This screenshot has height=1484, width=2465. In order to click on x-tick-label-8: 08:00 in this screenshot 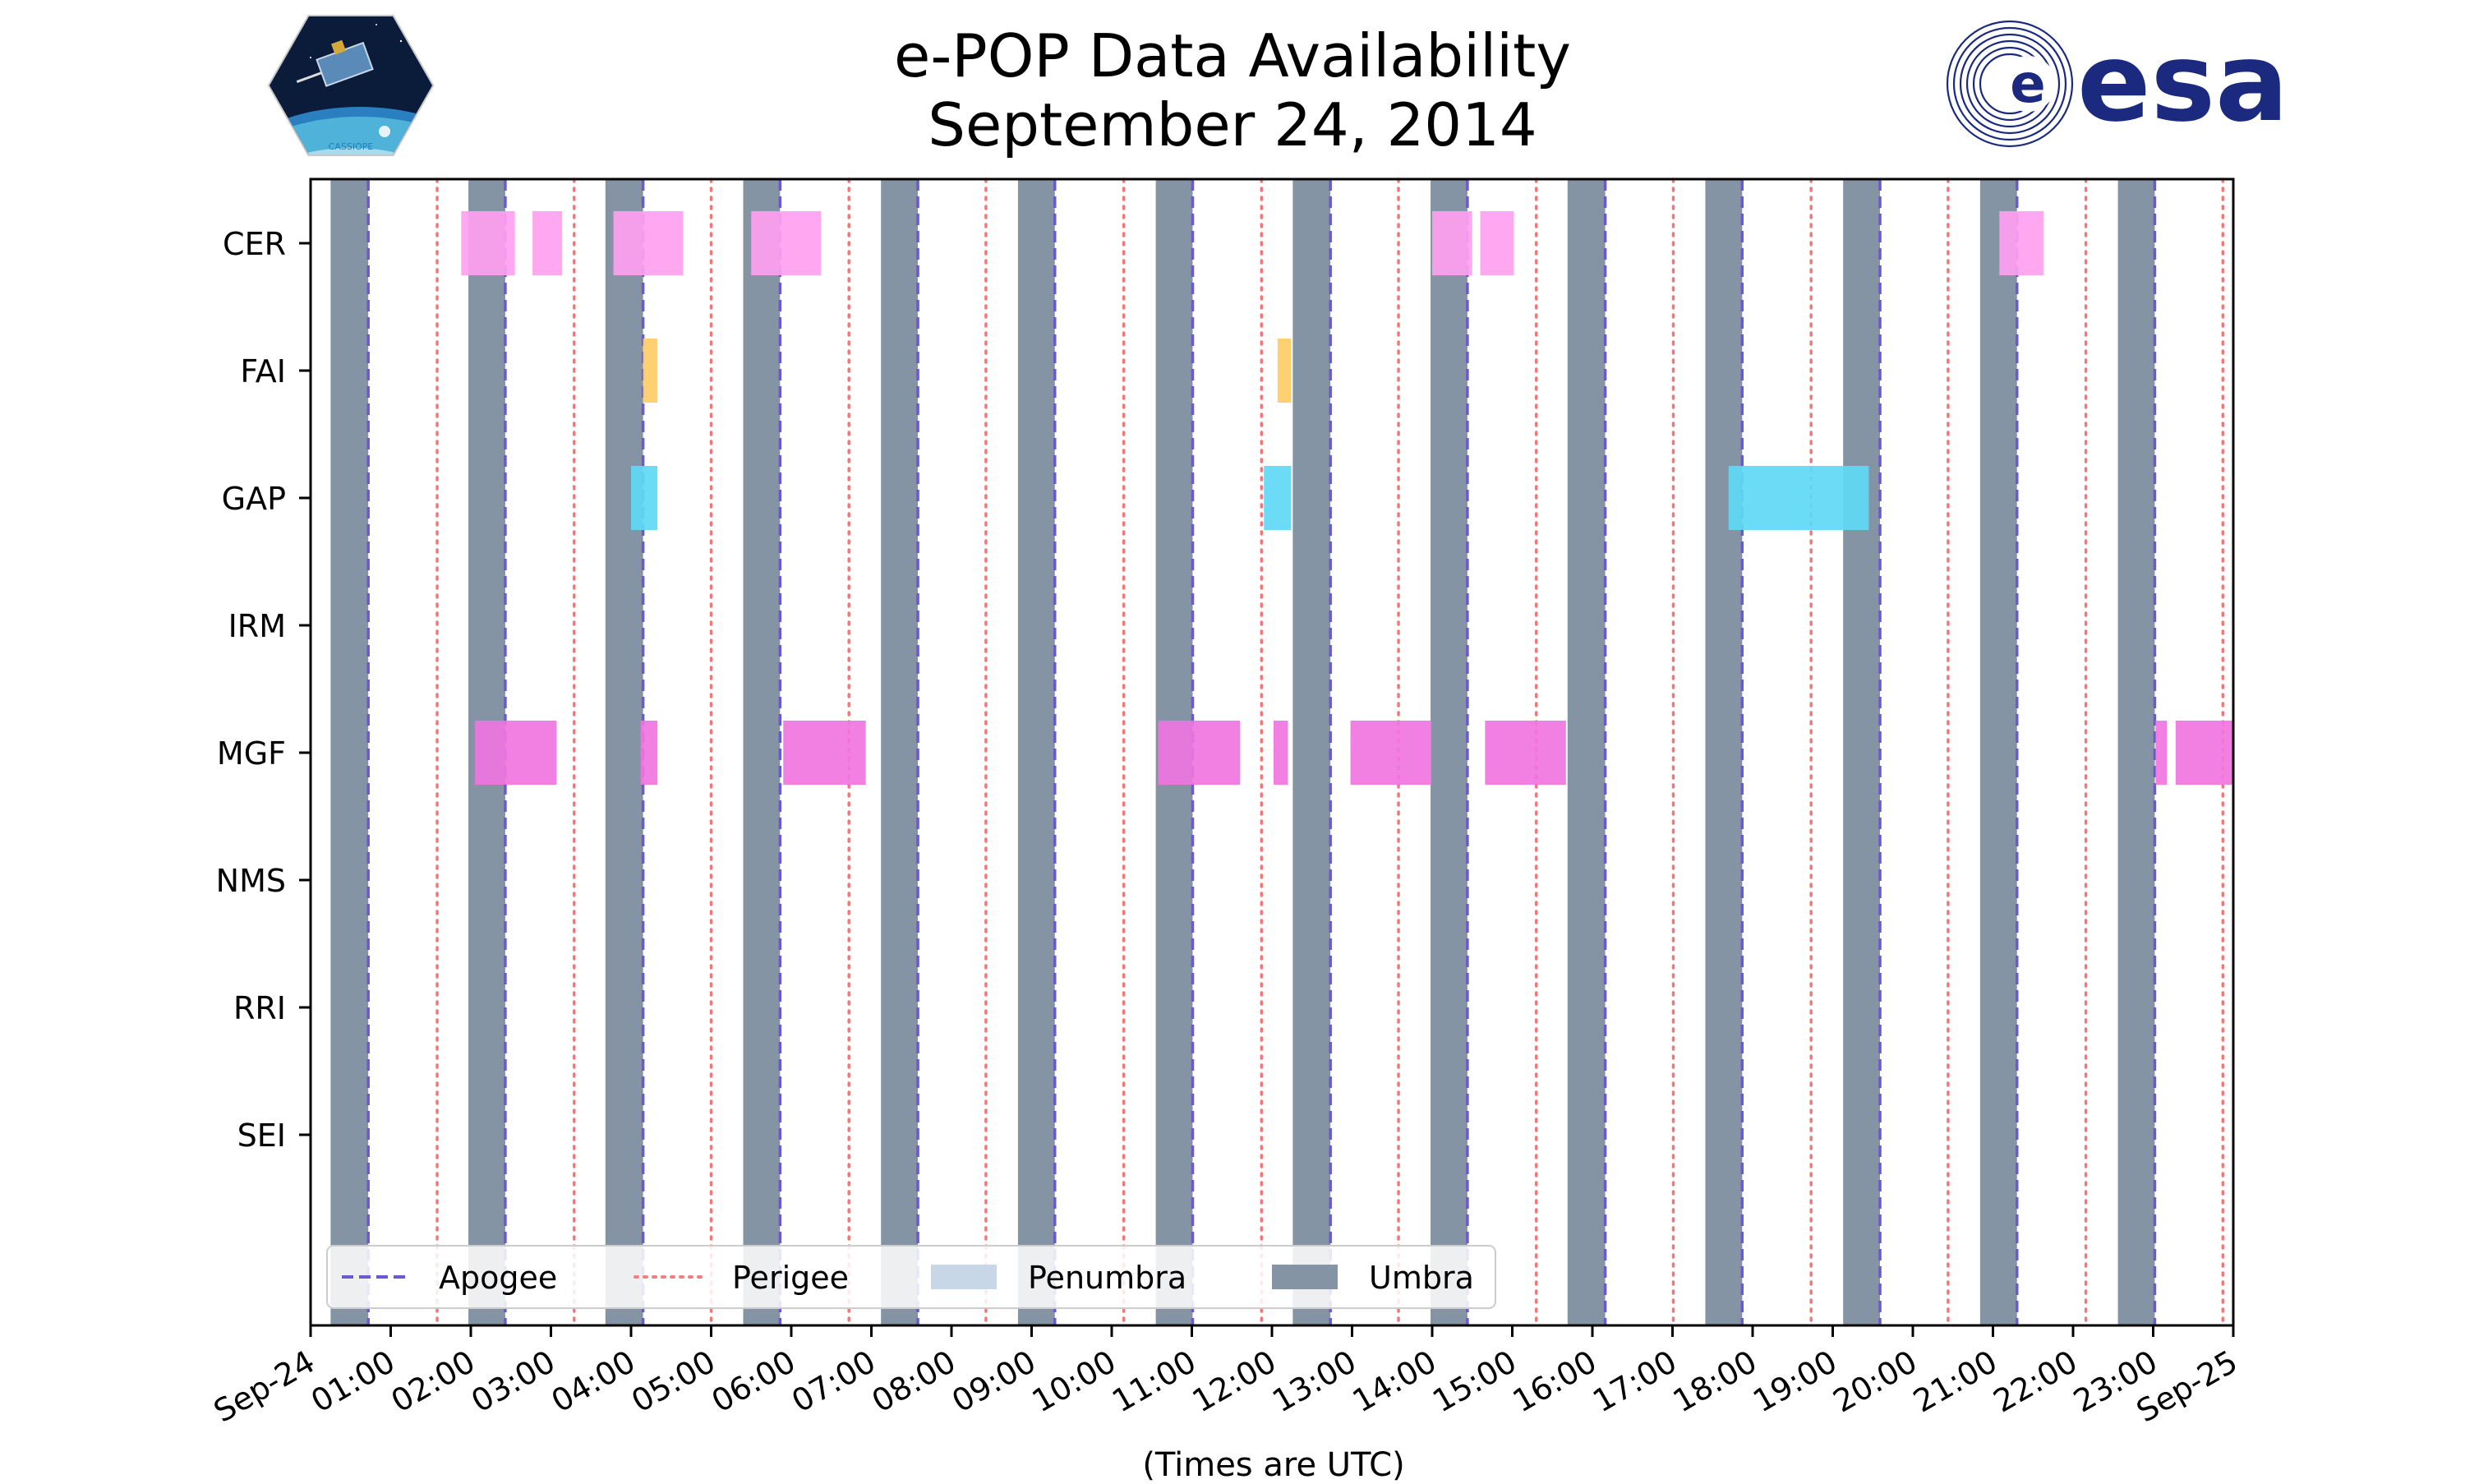, I will do `click(914, 1381)`.